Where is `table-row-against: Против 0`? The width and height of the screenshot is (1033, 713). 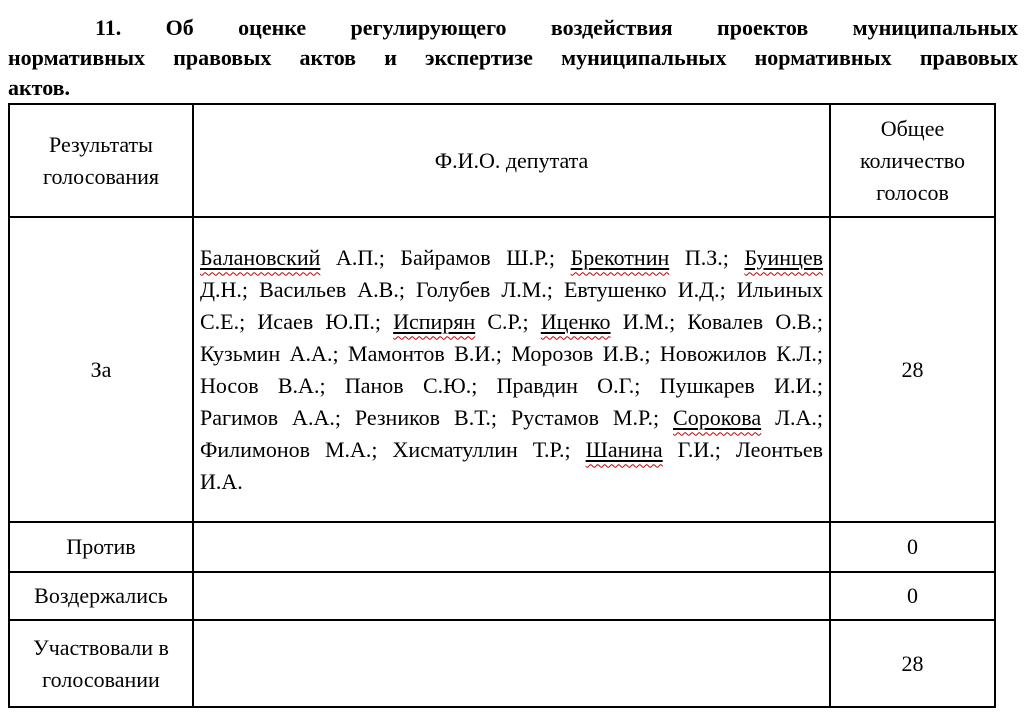
table-row-against: Против 0 is located at coordinates (502, 547).